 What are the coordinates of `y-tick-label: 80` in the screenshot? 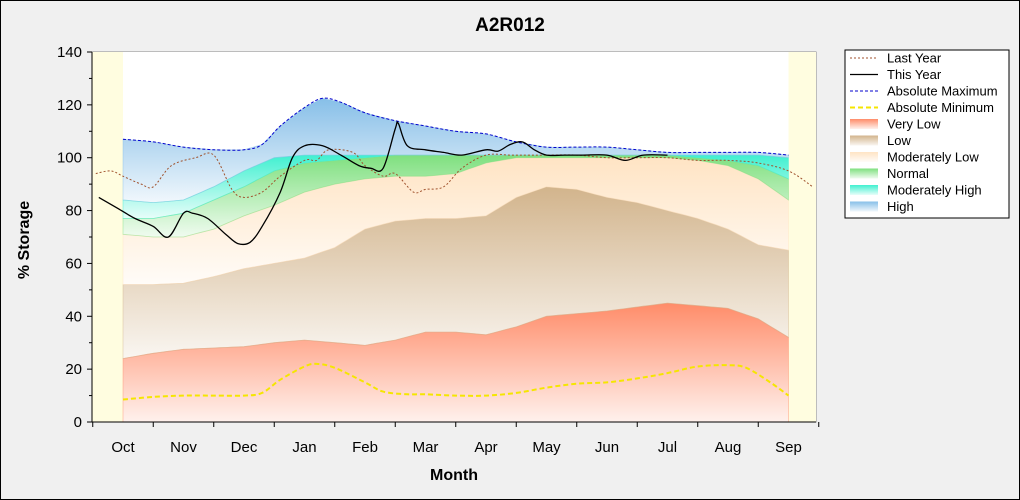 It's located at (73, 211).